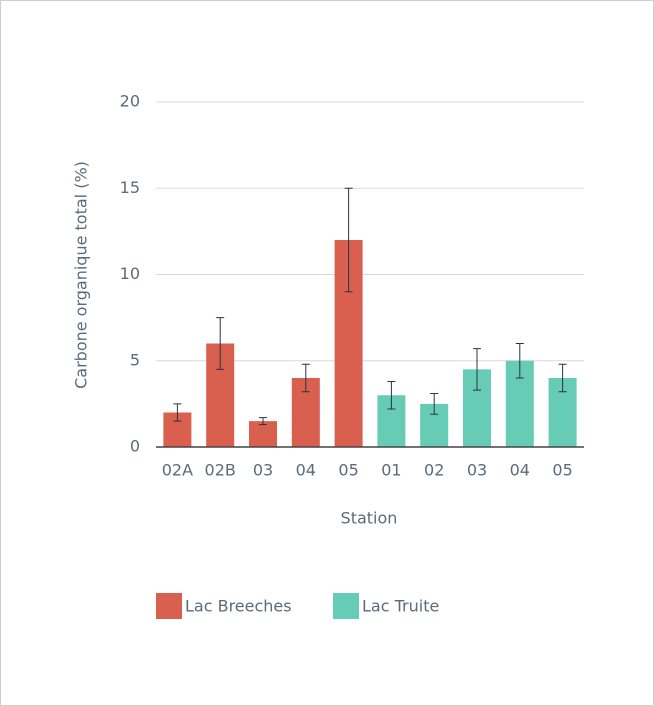  I want to click on x-axis-title: Station, so click(369, 518).